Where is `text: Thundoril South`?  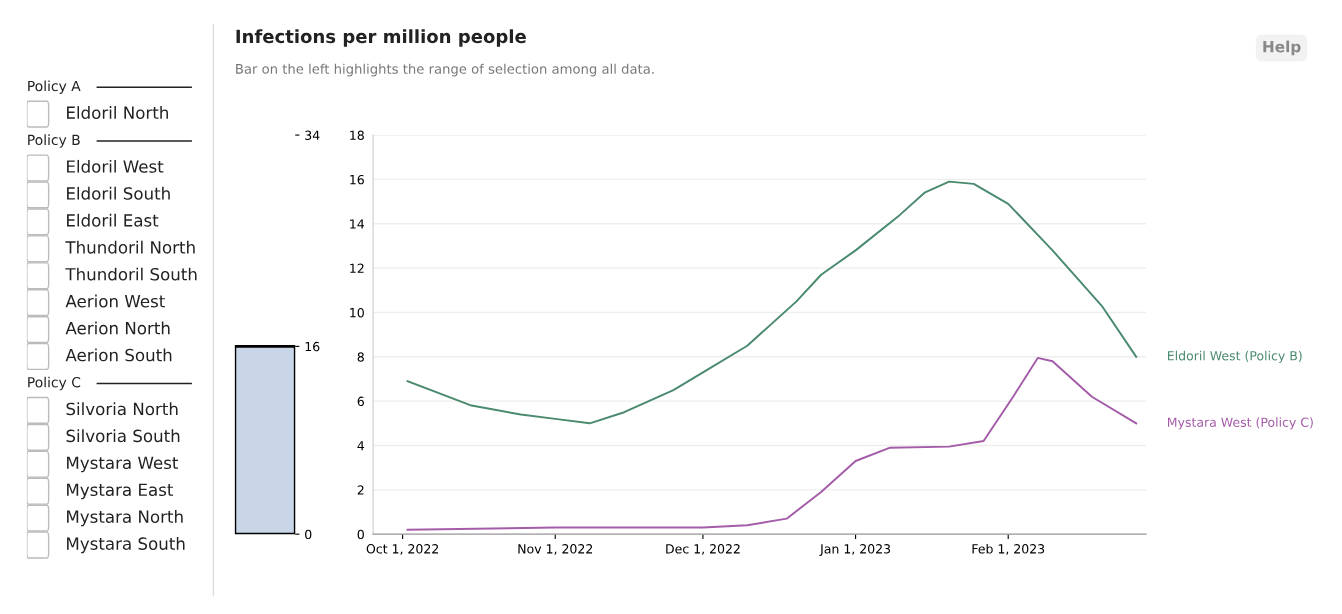
text: Thundoril South is located at coordinates (131, 274).